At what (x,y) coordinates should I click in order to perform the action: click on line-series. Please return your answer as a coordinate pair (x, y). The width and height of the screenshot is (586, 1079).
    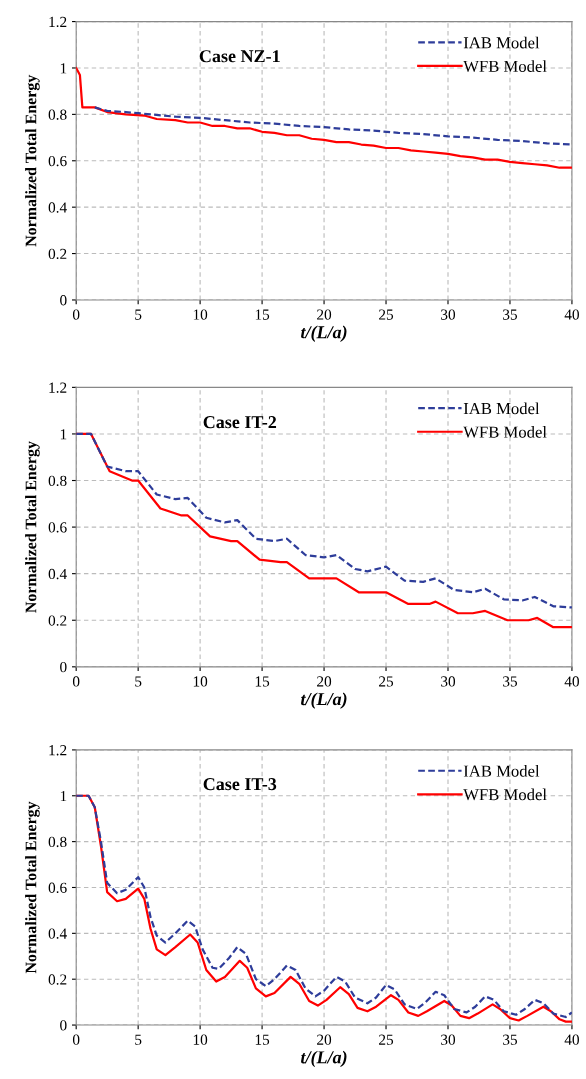
    Looking at the image, I should click on (332, 126).